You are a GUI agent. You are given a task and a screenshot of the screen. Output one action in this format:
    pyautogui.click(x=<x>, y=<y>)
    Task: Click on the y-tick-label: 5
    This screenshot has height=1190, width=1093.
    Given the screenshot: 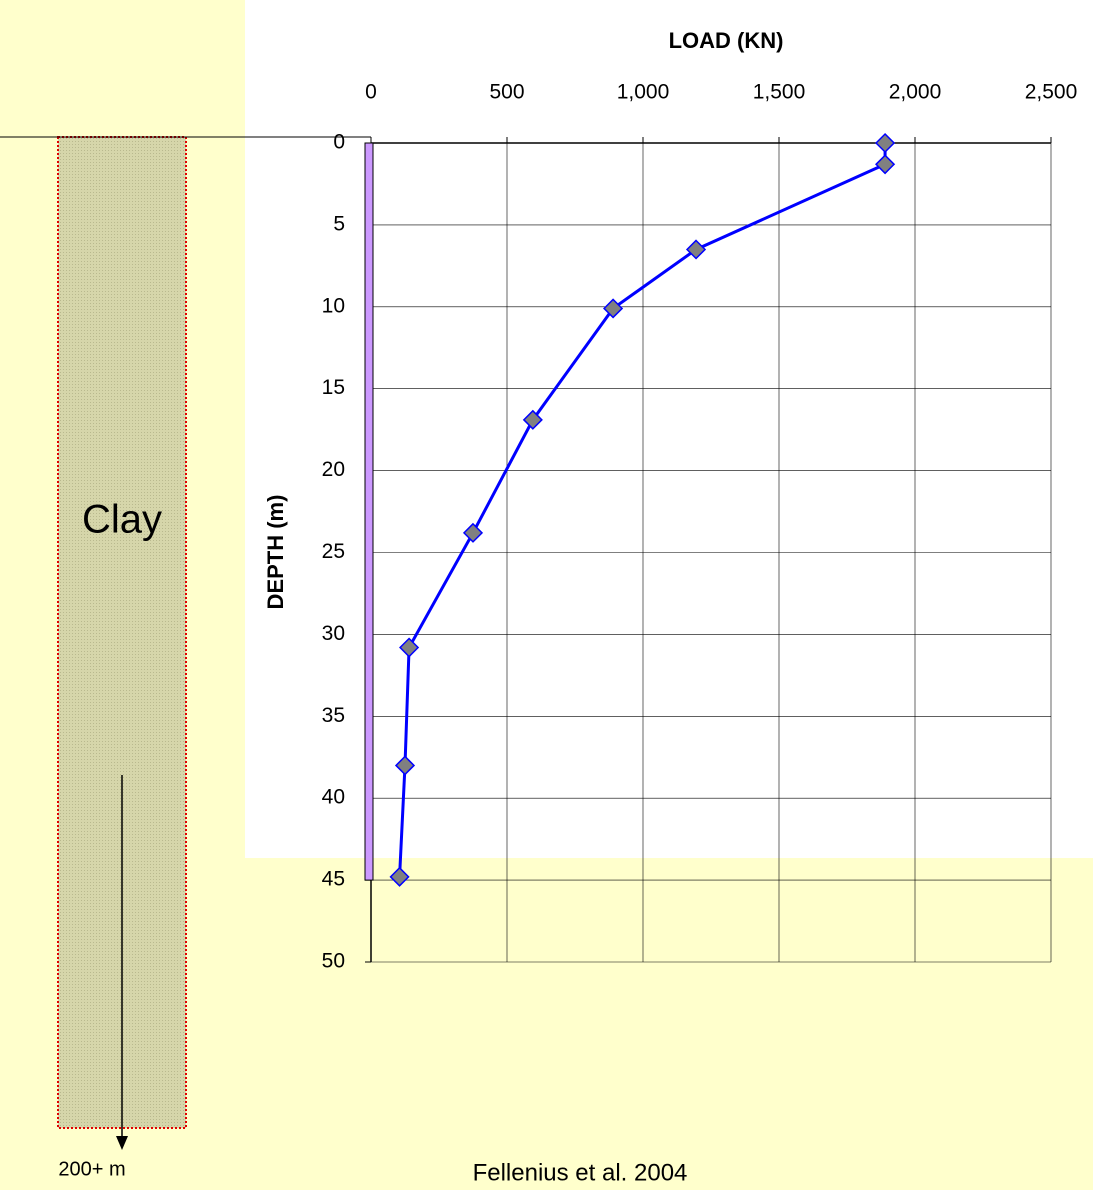 What is the action you would take?
    pyautogui.click(x=339, y=223)
    